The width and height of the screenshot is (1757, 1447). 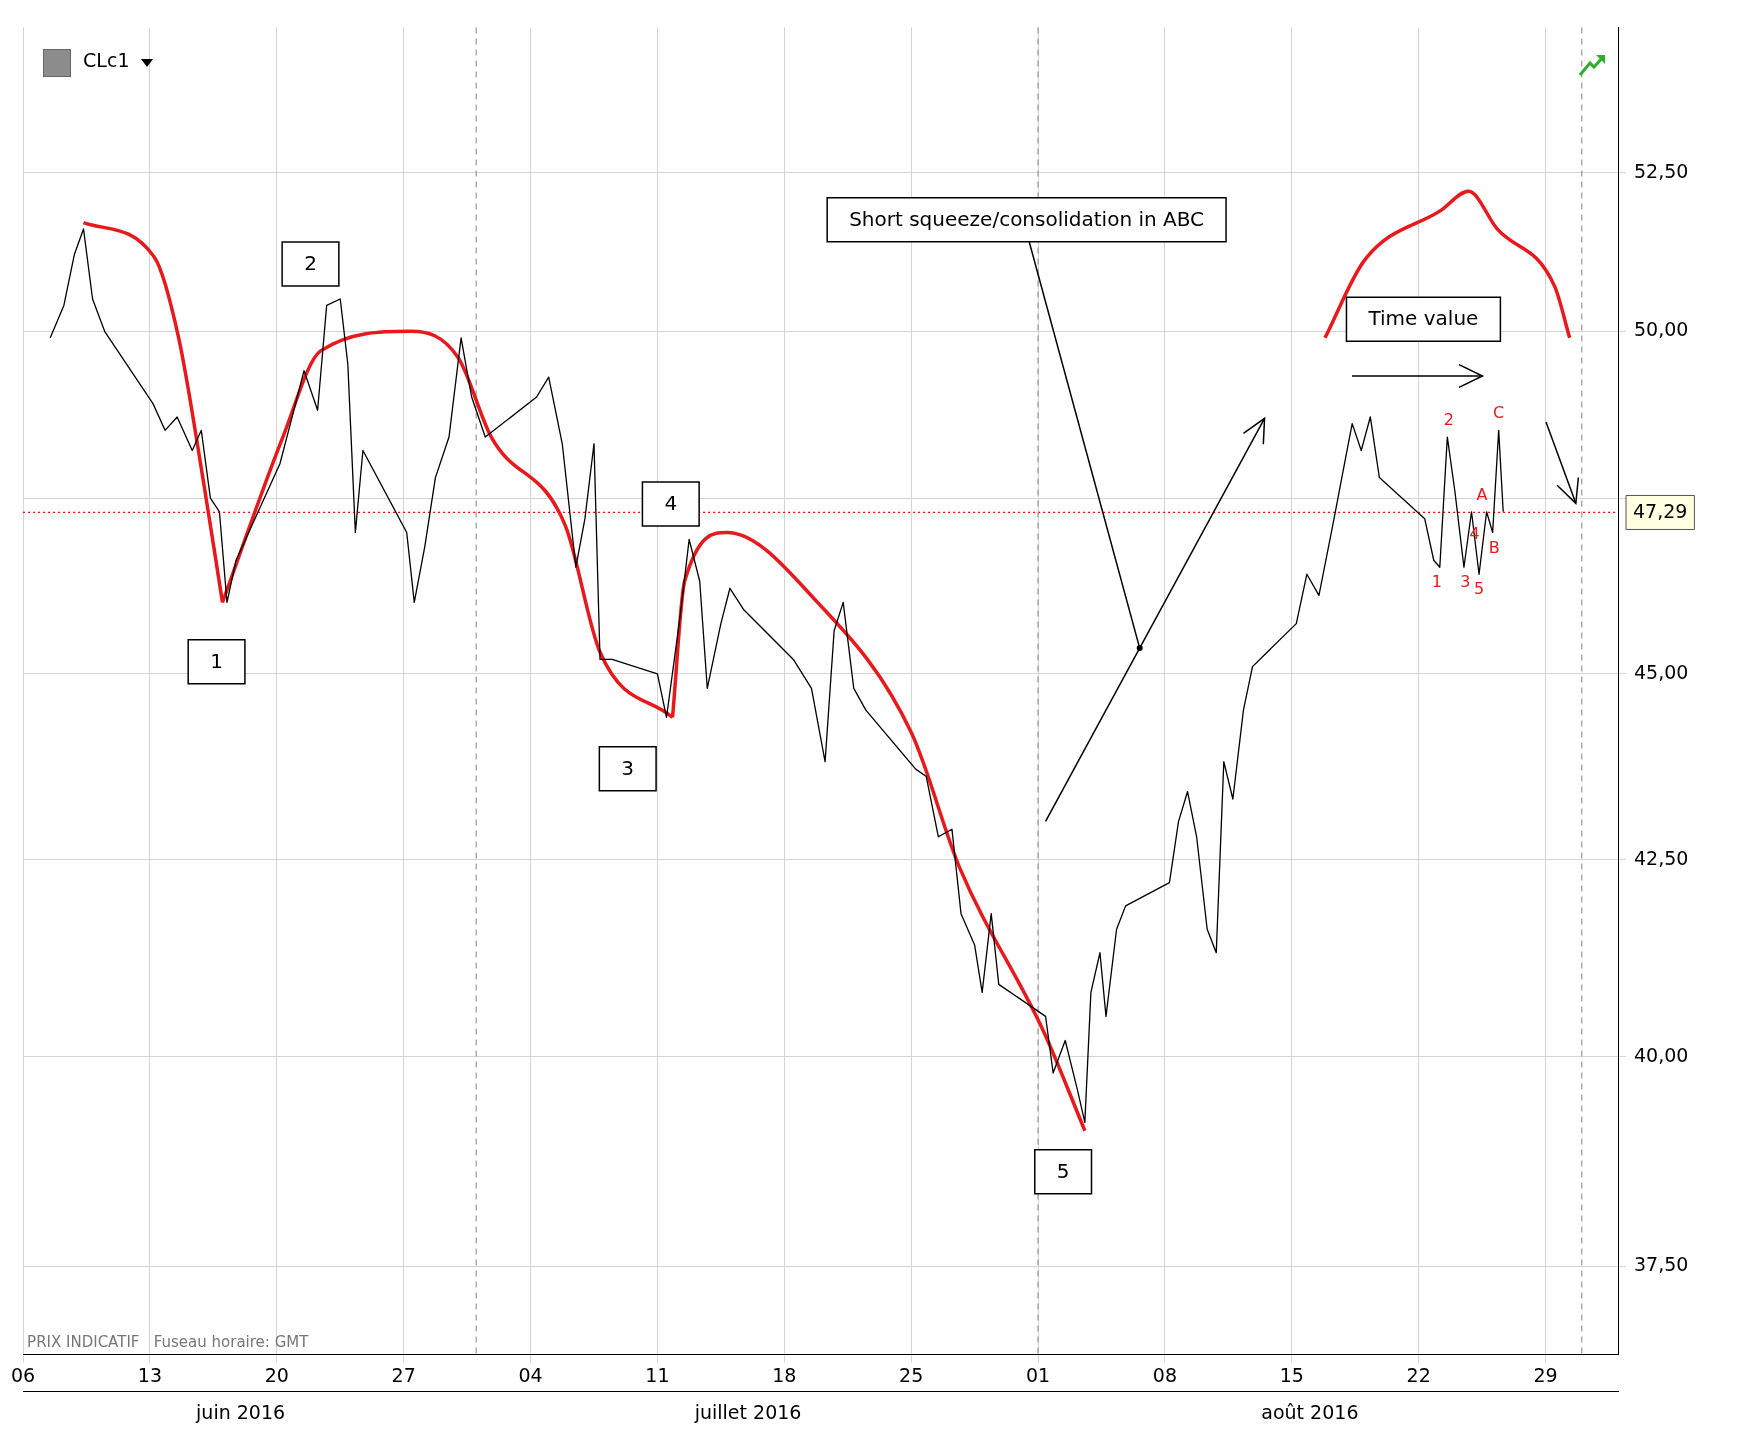 I want to click on annotation: C, so click(x=1499, y=413).